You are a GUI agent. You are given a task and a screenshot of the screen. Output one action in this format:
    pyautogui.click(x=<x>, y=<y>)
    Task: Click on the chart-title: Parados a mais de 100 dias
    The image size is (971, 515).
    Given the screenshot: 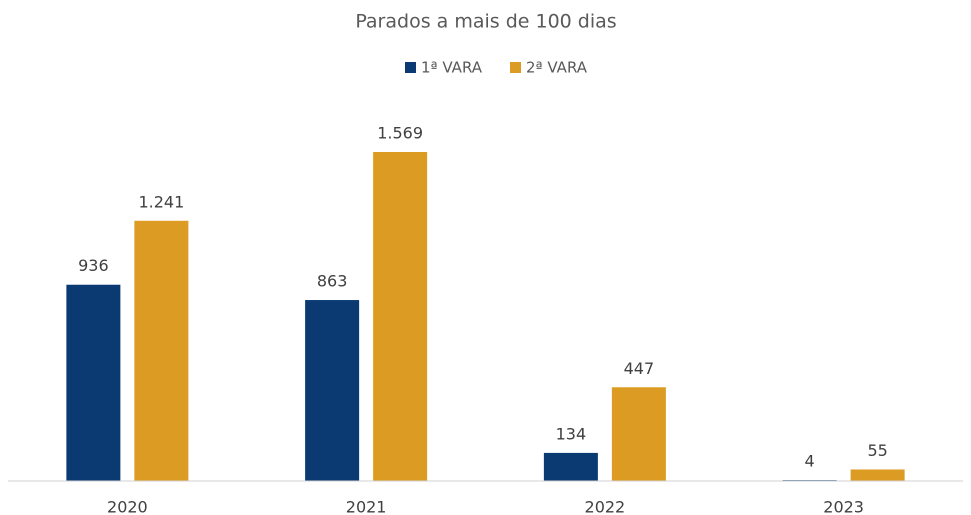 What is the action you would take?
    pyautogui.click(x=485, y=22)
    